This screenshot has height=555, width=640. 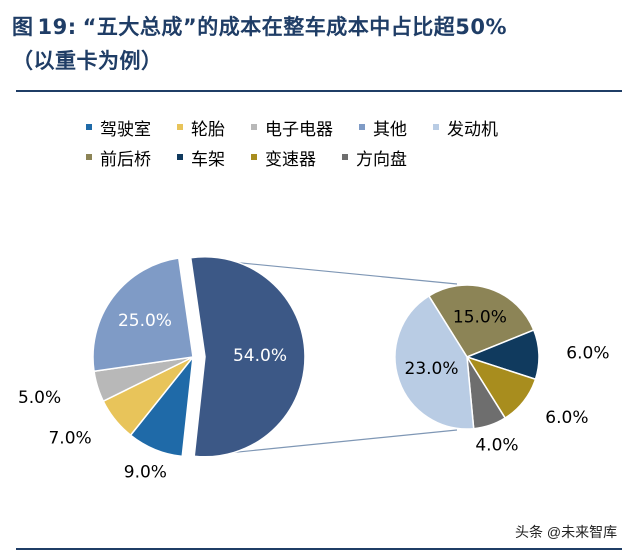 I want to click on legend-item: 方向盘, so click(x=374, y=157).